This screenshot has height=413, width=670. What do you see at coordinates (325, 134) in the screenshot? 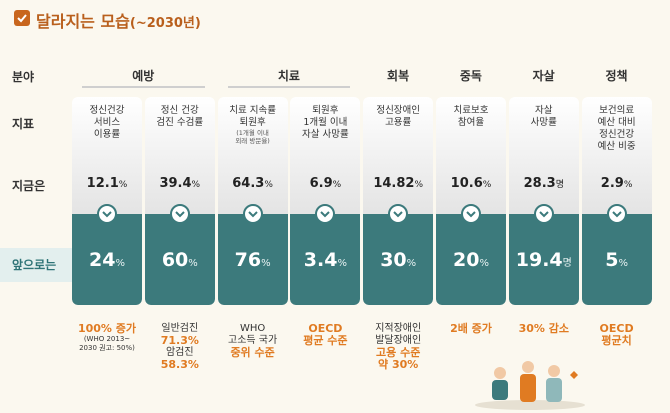
I see `indicator-line: 자살 사망률` at bounding box center [325, 134].